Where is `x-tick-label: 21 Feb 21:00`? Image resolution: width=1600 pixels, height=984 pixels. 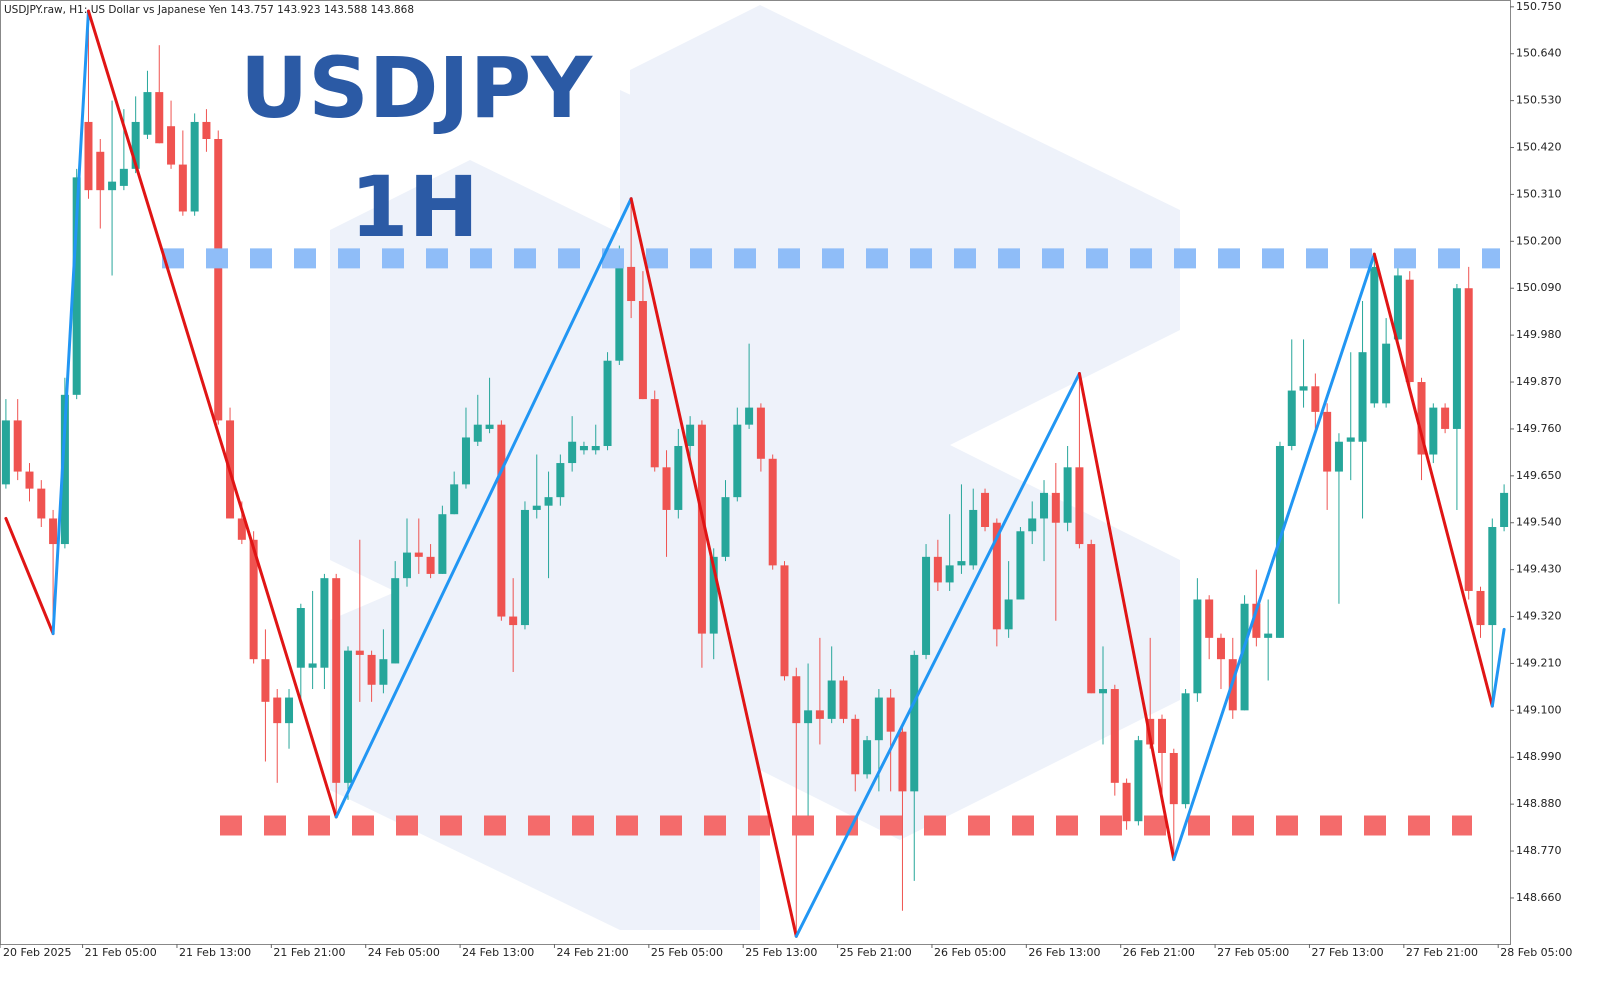
x-tick-label: 21 Feb 21:00 is located at coordinates (309, 952).